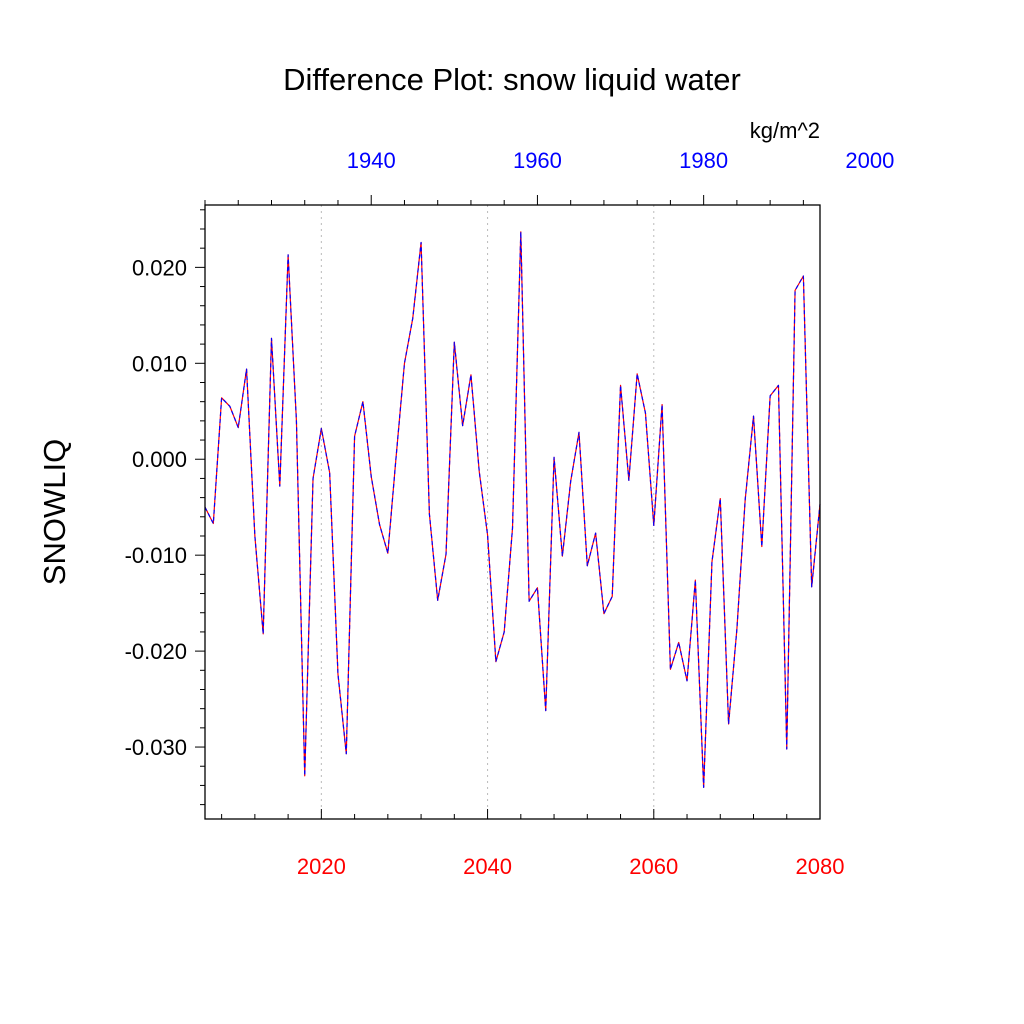 Image resolution: width=1024 pixels, height=1024 pixels. What do you see at coordinates (156, 555) in the screenshot?
I see `y-tick-label: -0.010` at bounding box center [156, 555].